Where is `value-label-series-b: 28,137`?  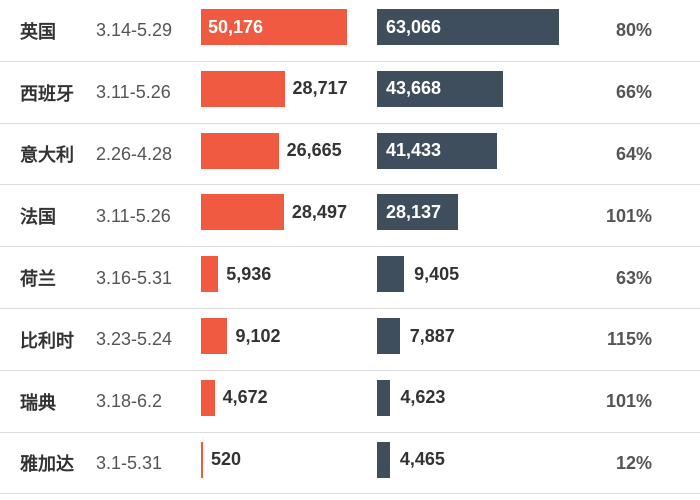
value-label-series-b: 28,137 is located at coordinates (414, 211).